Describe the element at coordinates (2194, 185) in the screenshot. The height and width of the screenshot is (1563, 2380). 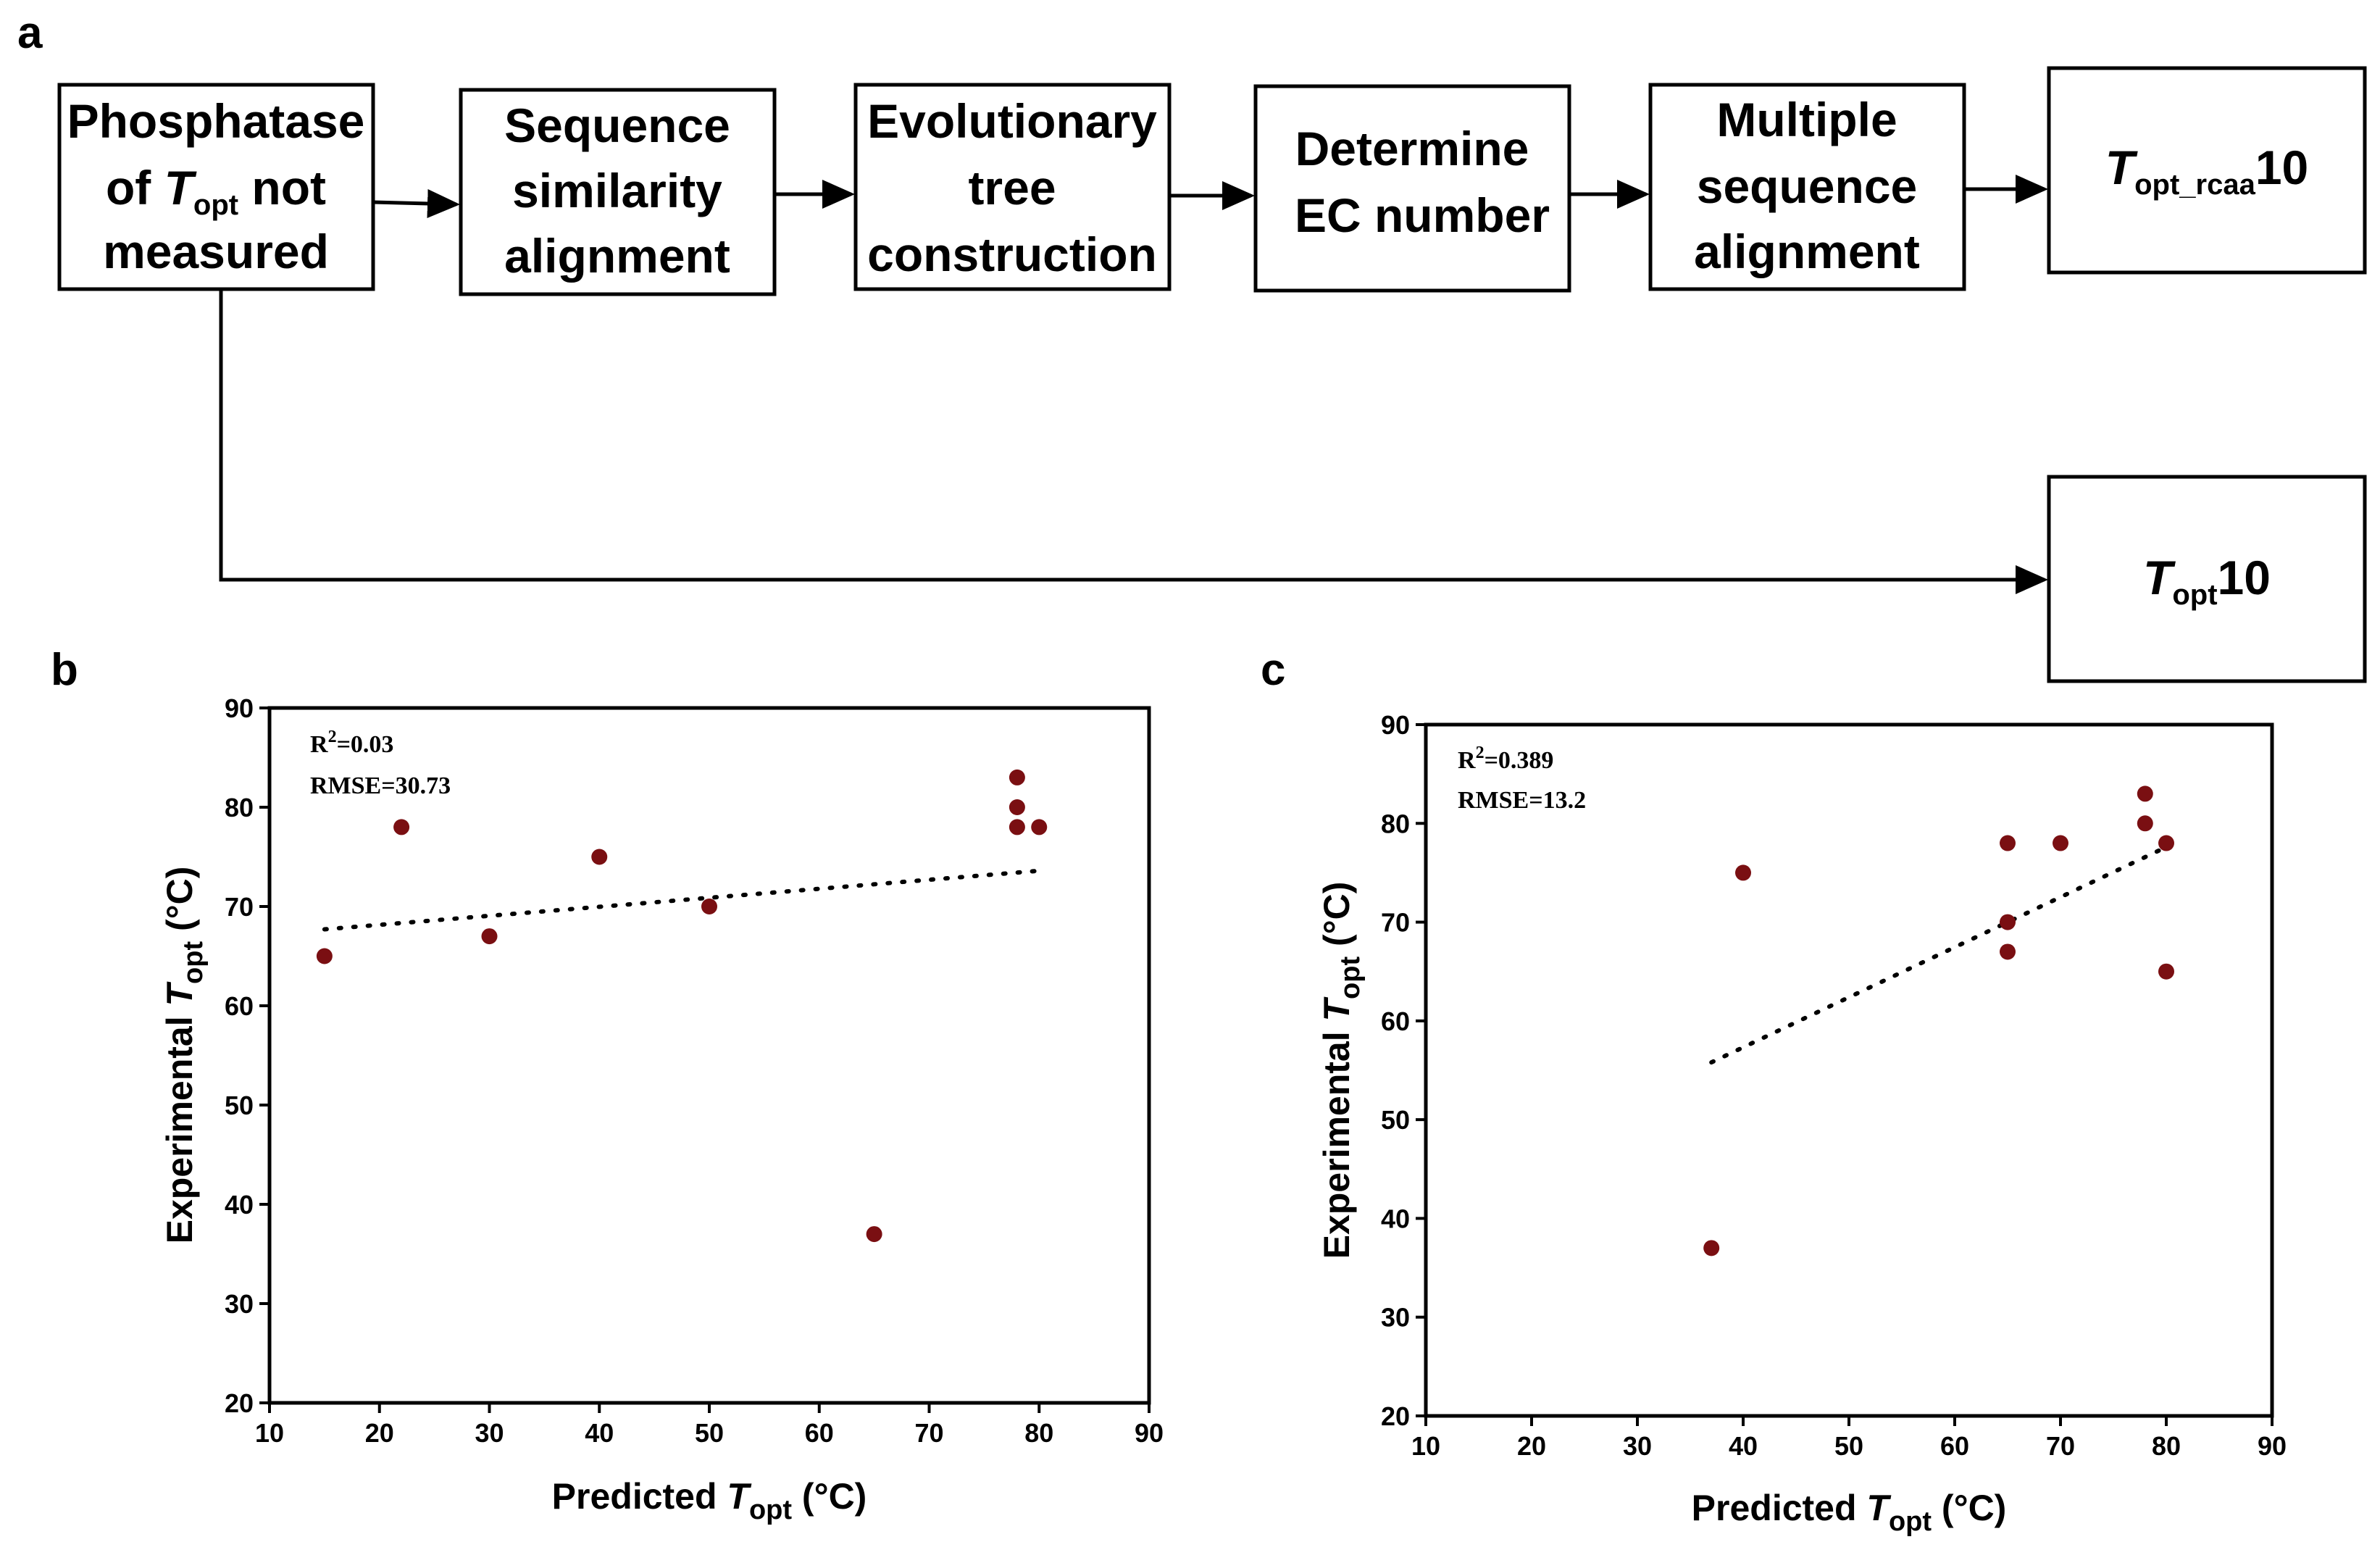
I see `t-subscript: opt_rcaa` at that location.